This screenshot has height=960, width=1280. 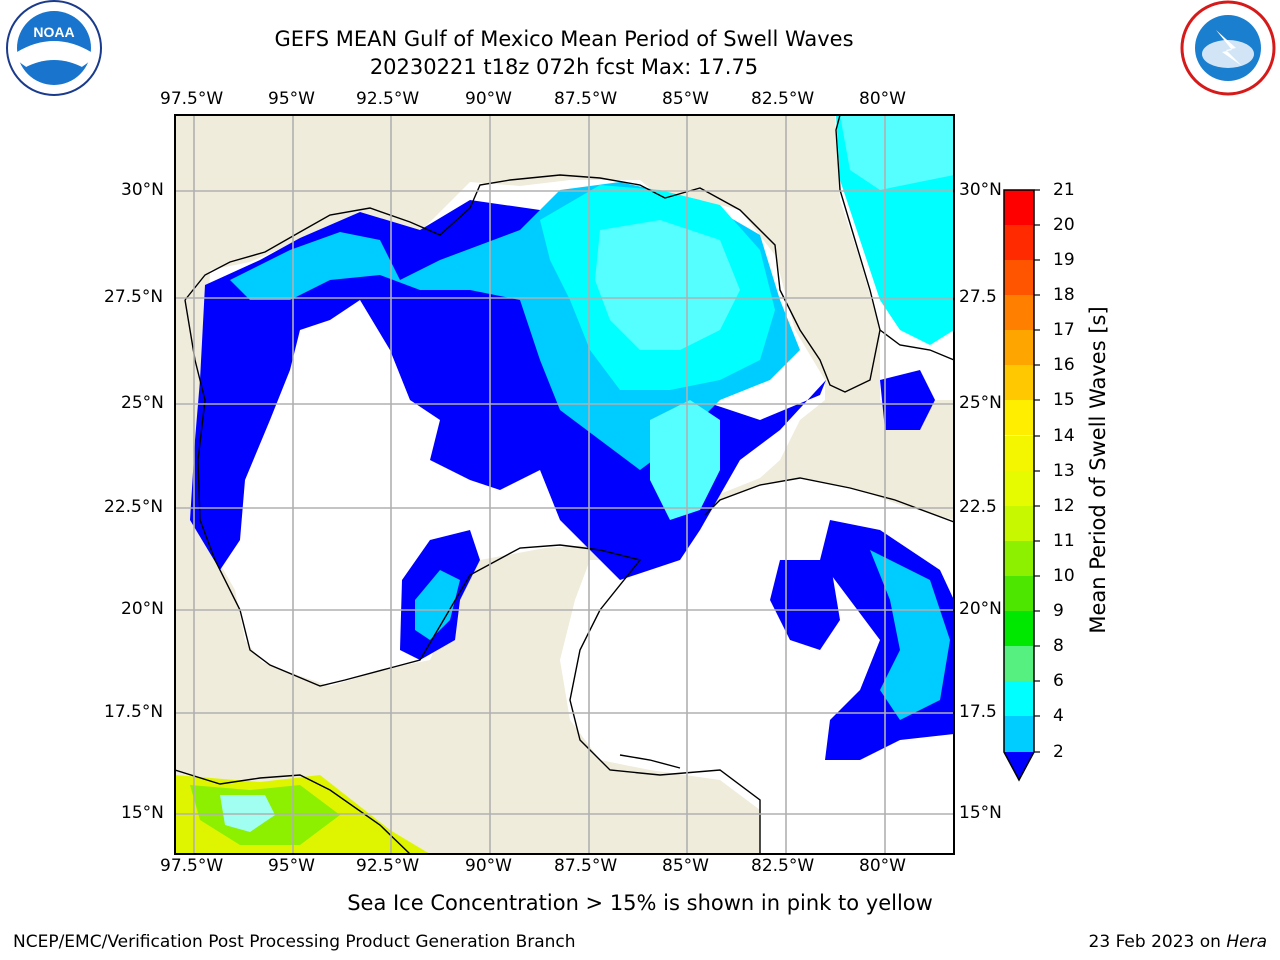 I want to click on colorbar-tick-label: 17, so click(x=1064, y=330).